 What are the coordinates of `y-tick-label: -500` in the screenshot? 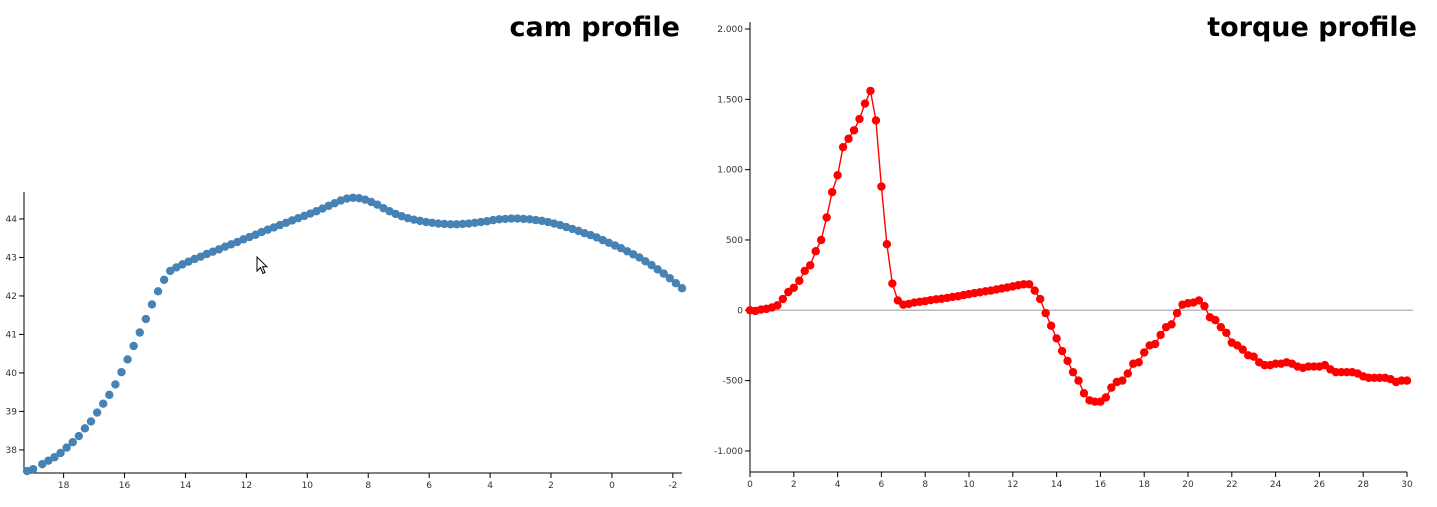 It's located at (733, 382).